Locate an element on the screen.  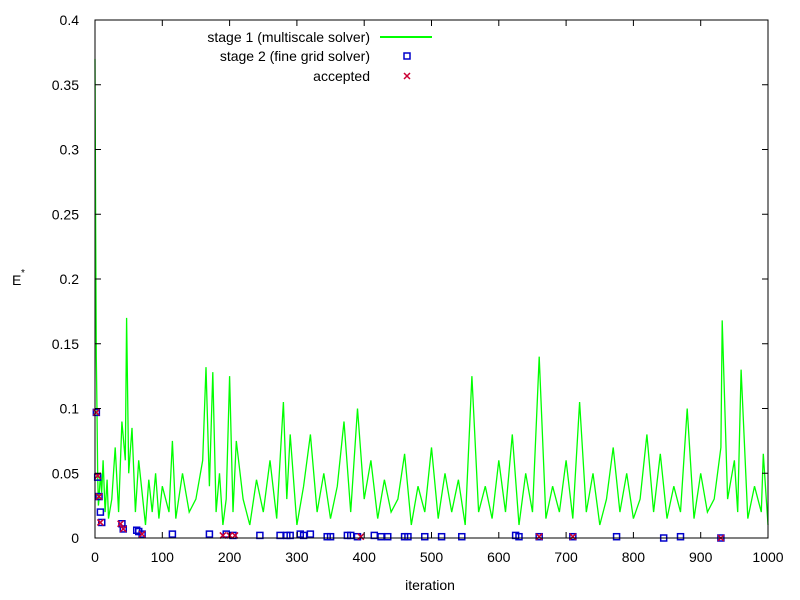
y-axis-label: E is located at coordinates (16, 280).